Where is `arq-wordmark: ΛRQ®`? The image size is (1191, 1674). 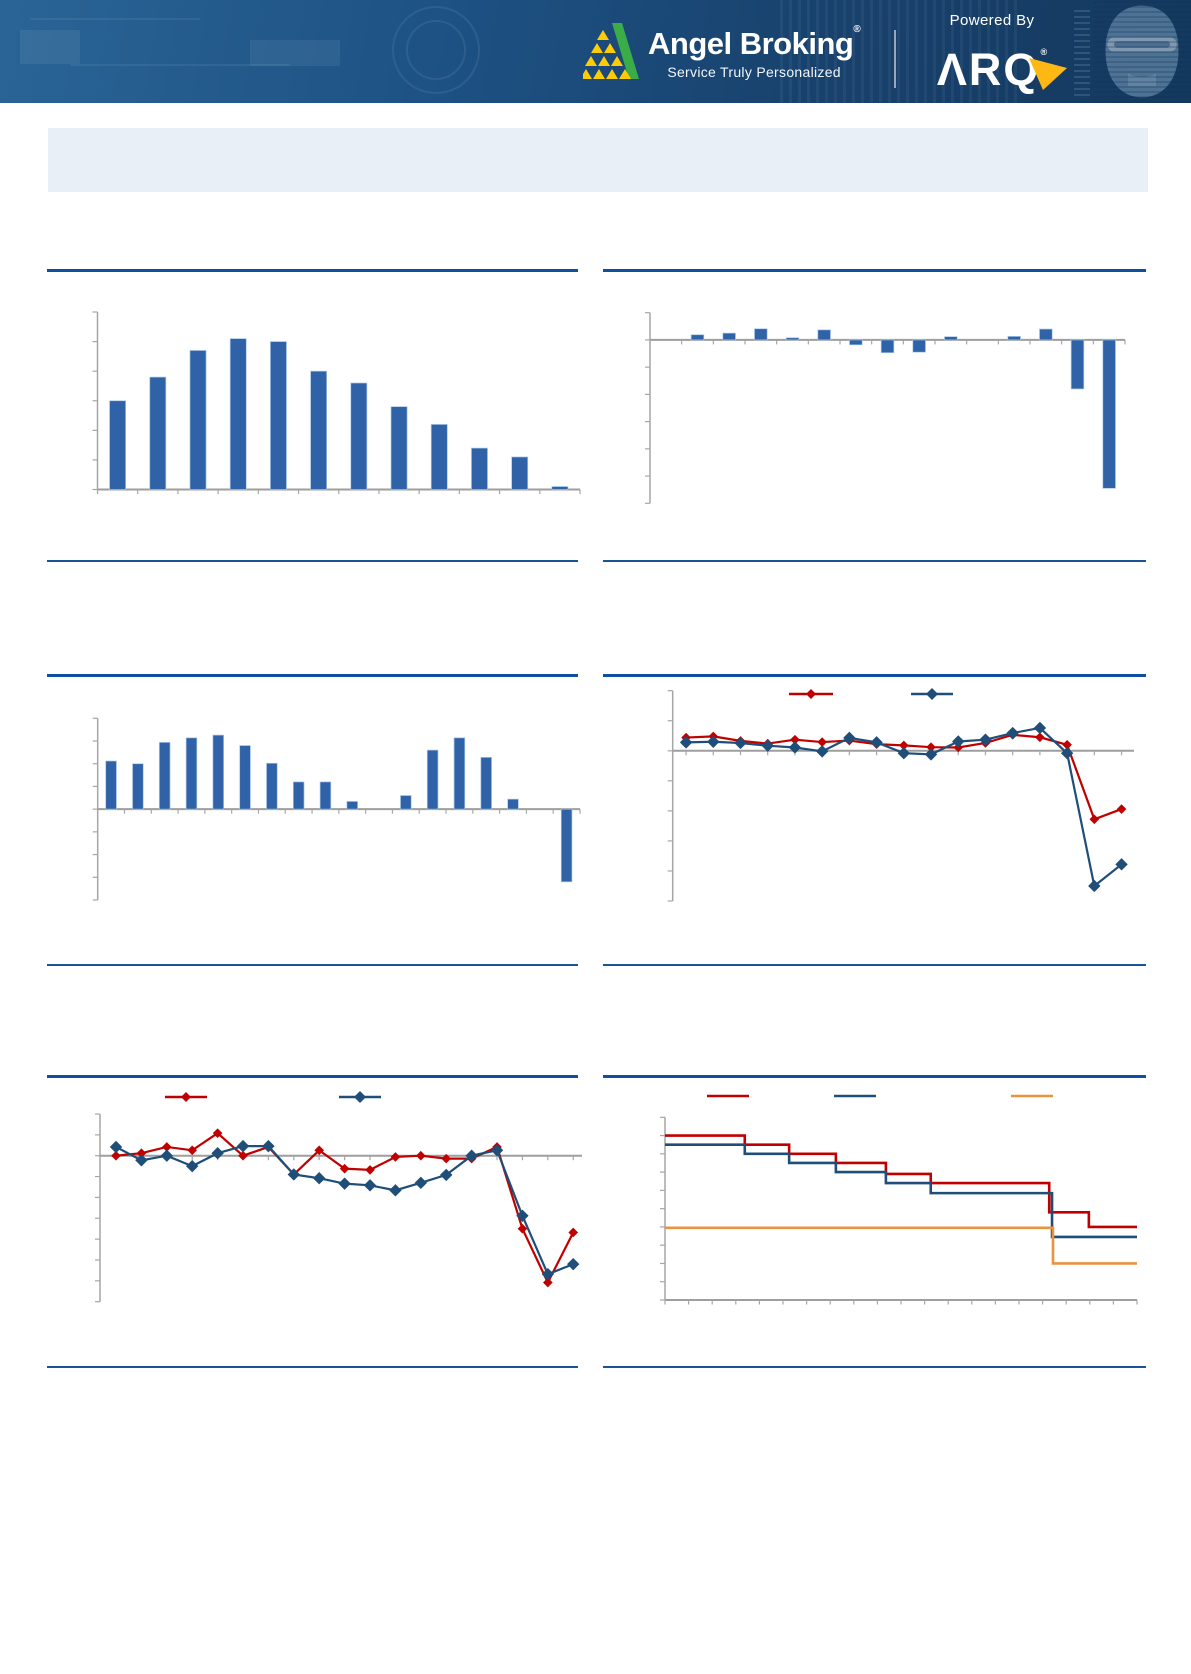 arq-wordmark: ΛRQ® is located at coordinates (992, 61).